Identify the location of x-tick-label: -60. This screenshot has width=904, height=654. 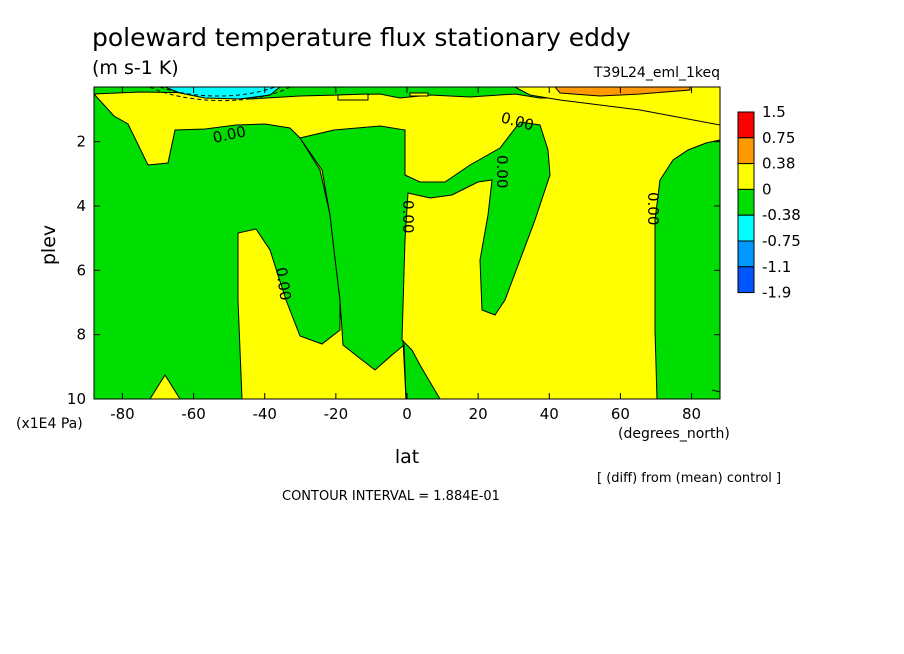
(193, 414).